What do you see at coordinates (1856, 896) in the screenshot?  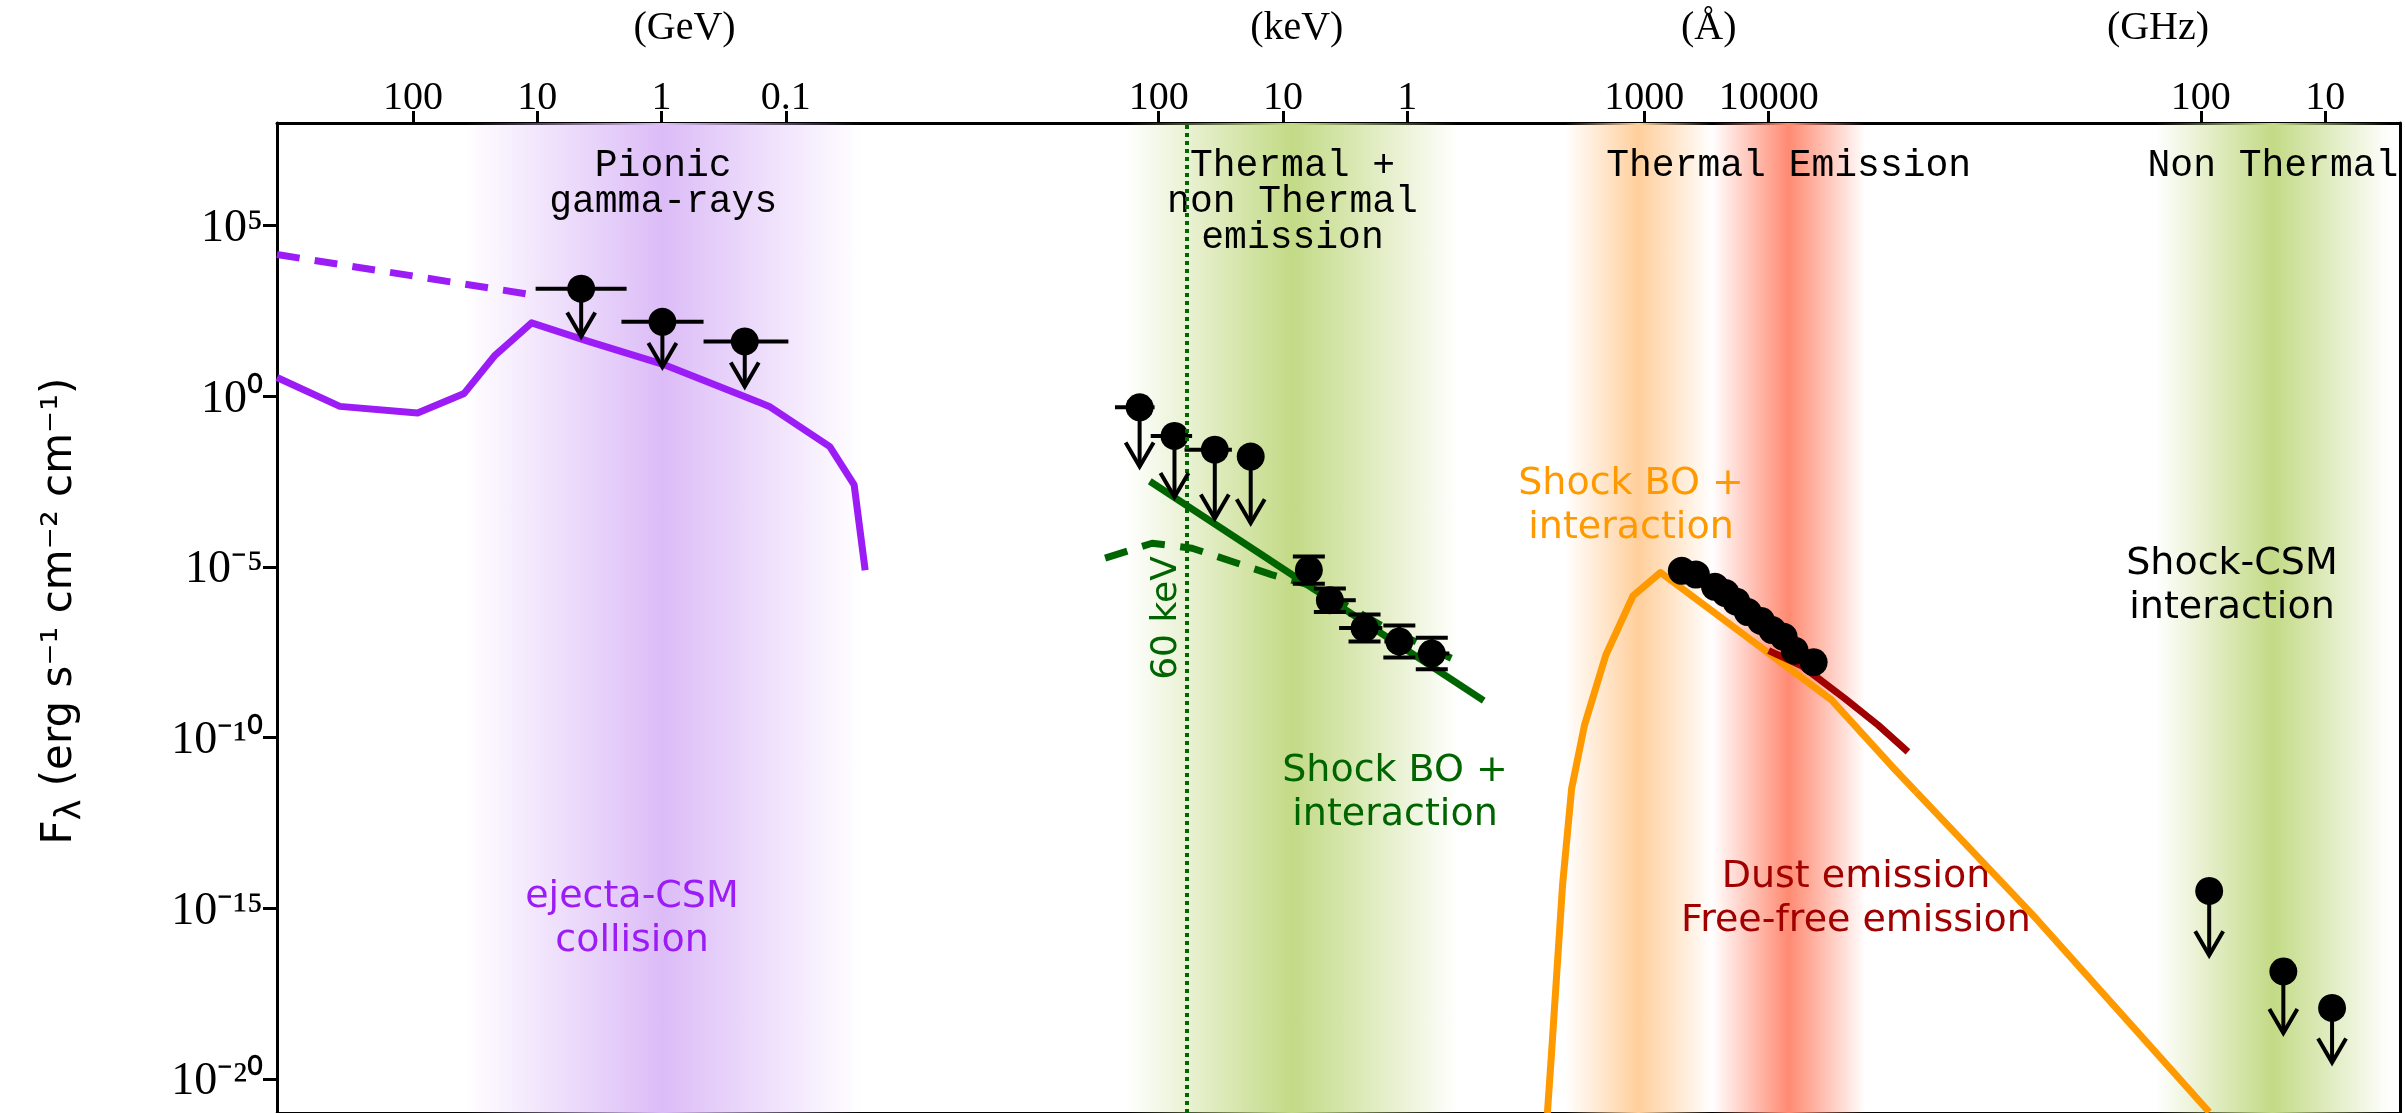 I see `text: Dust emission Free-free emission` at bounding box center [1856, 896].